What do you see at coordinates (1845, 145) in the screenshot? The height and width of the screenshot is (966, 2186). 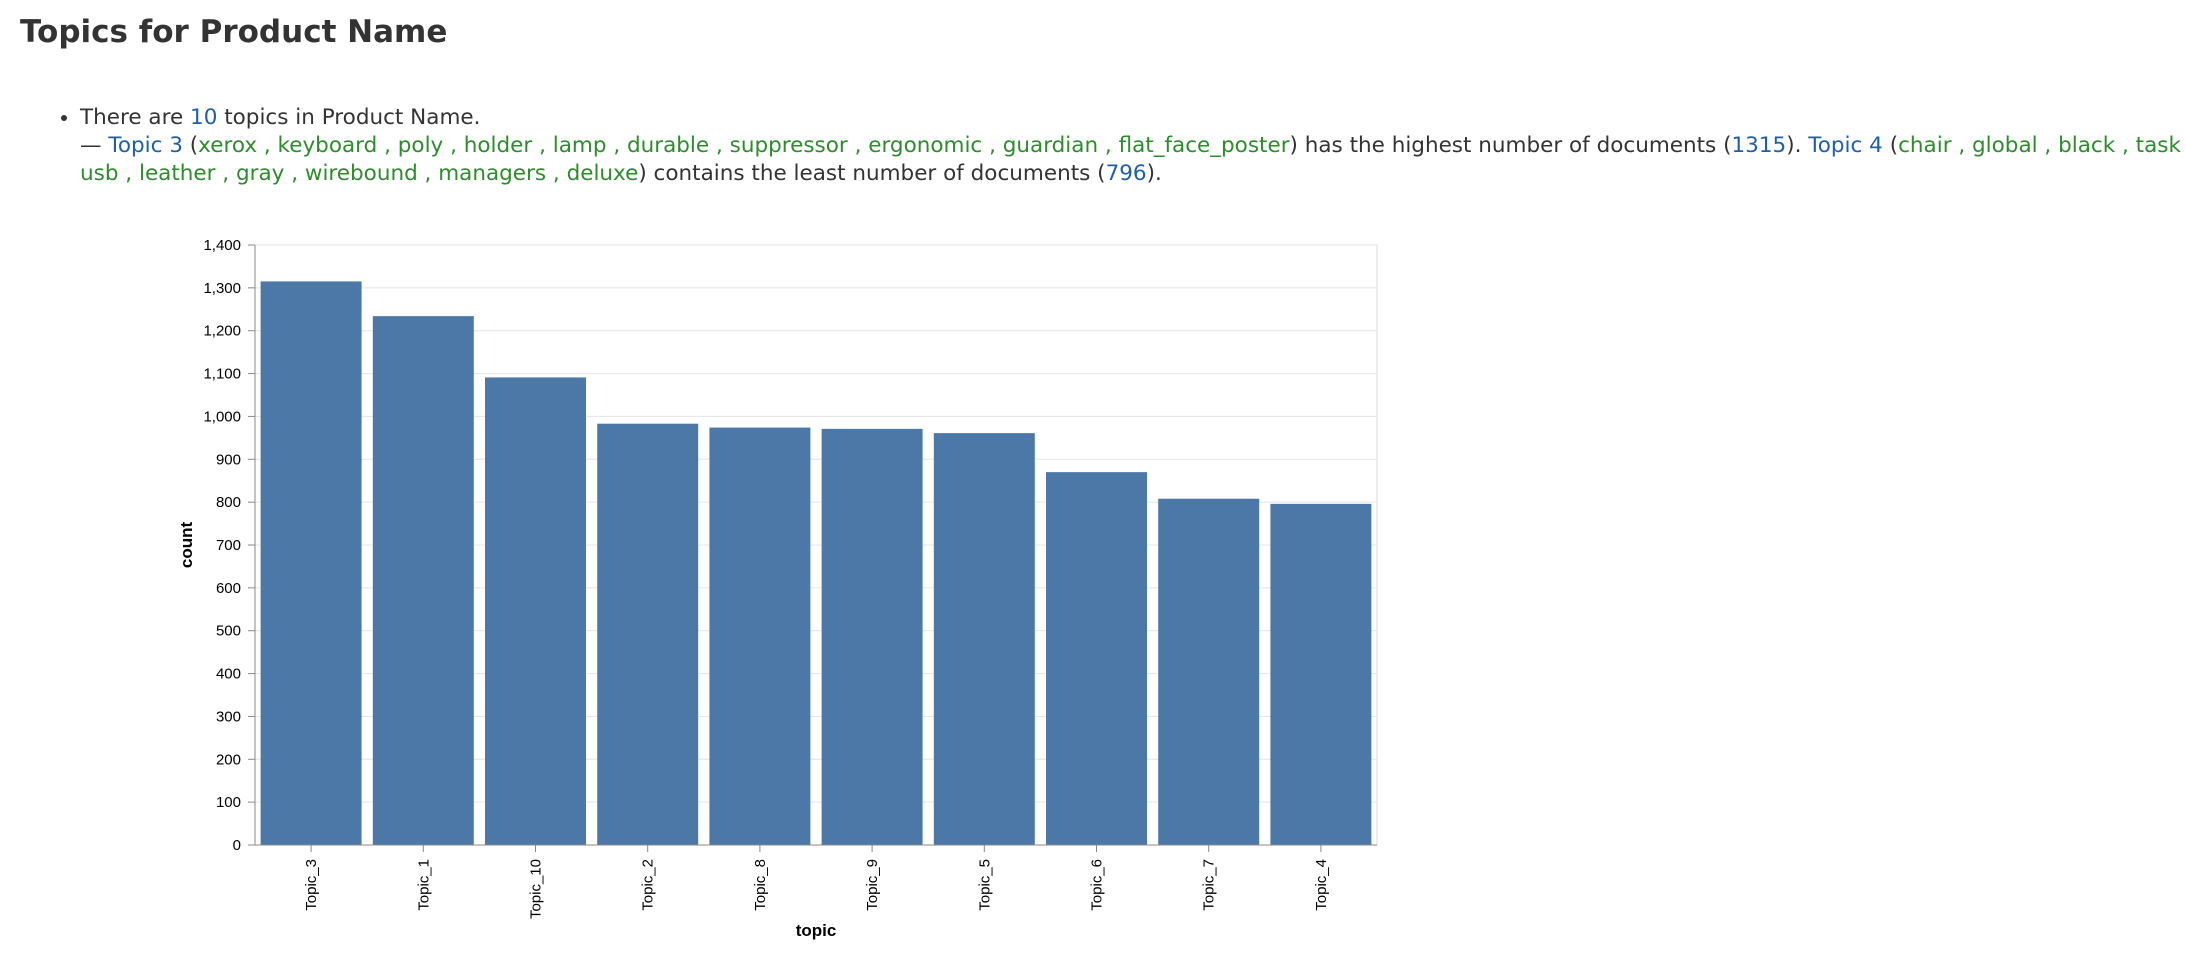 I see `summary-text: Topic 4` at bounding box center [1845, 145].